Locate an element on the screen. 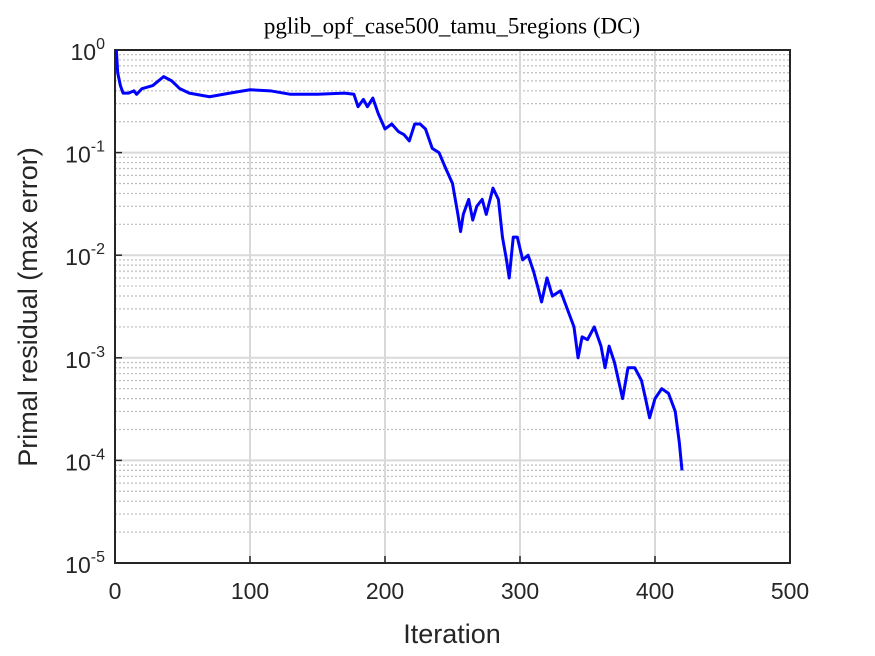  y-tick-label: 10⁻³ is located at coordinates (85, 358).